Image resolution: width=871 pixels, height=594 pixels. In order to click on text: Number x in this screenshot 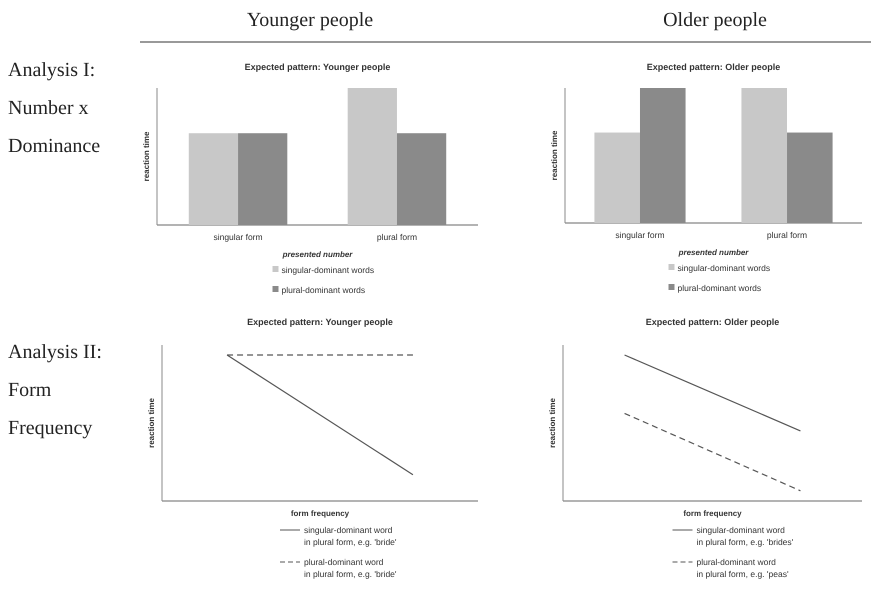, I will do `click(48, 108)`.